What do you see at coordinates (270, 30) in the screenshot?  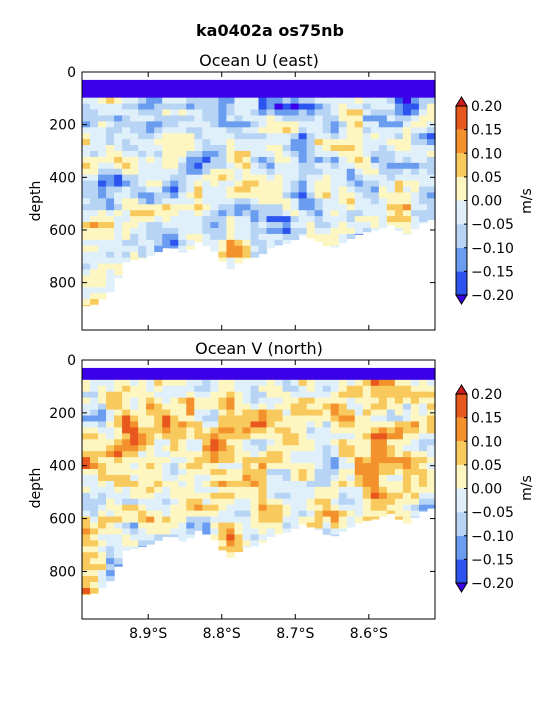 I see `figure-title: ka0402a os75nb` at bounding box center [270, 30].